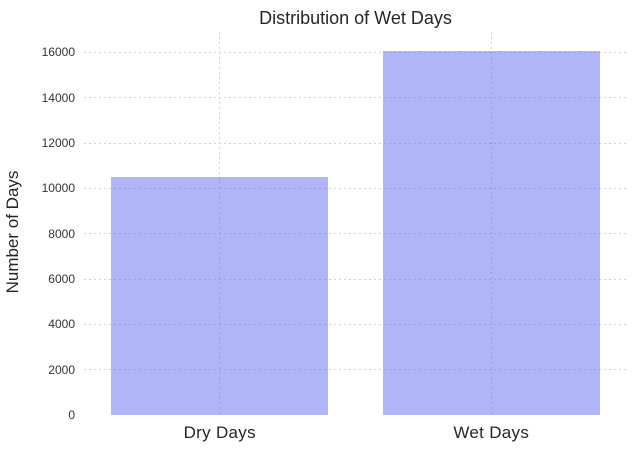 The height and width of the screenshot is (455, 634). What do you see at coordinates (61, 279) in the screenshot?
I see `y-tick-label: 6000` at bounding box center [61, 279].